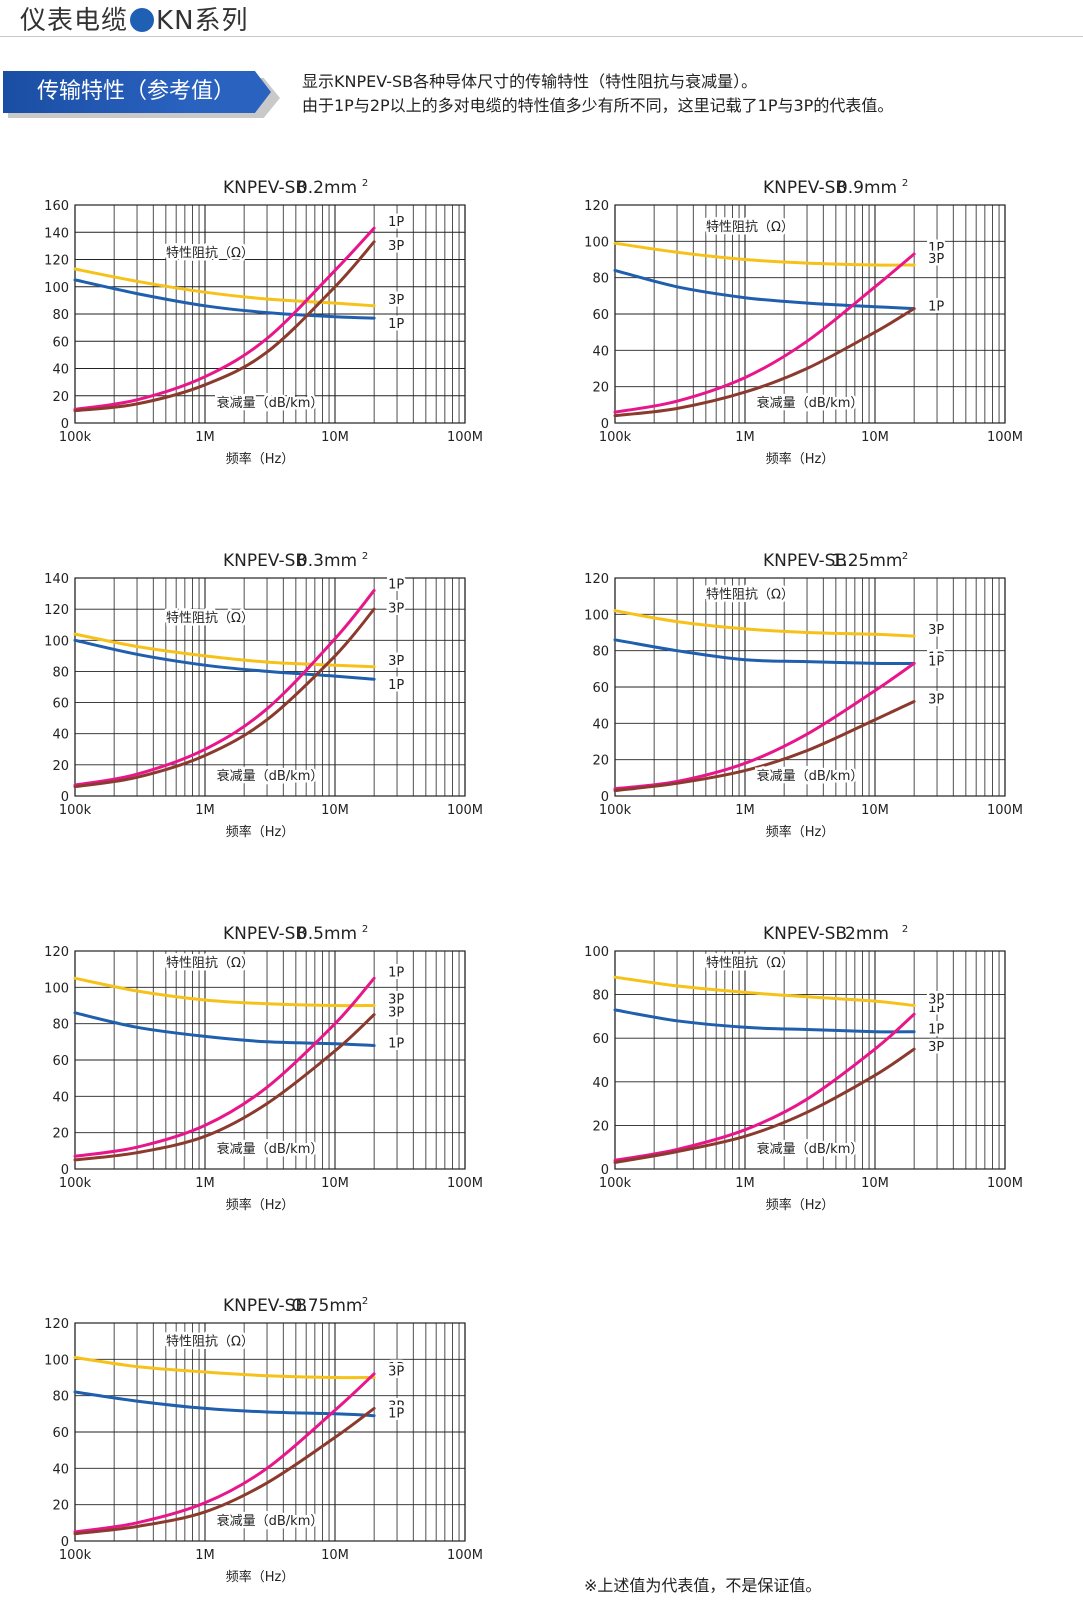 The width and height of the screenshot is (1083, 1610). I want to click on intro-line-2: 由于1P与2P以上的多对电缆的特性值多少有所不同，这里记载了1P与3P的代表值。, so click(598, 105).